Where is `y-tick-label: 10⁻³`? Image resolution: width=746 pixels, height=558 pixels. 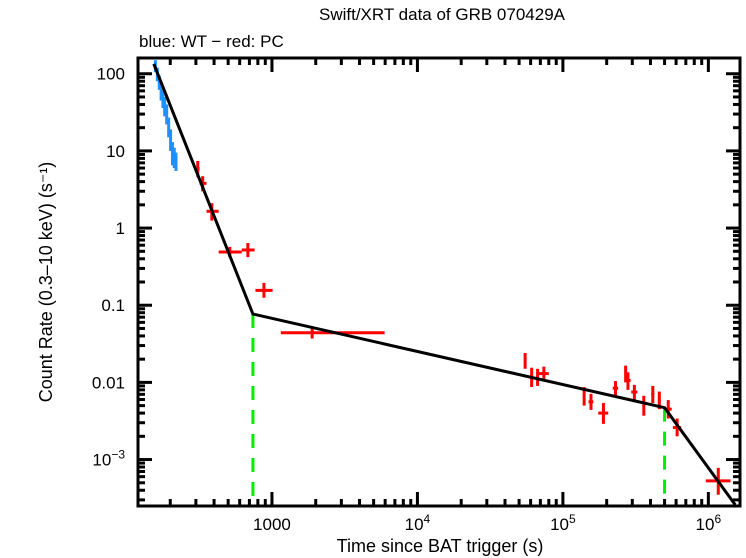 y-tick-label: 10⁻³ is located at coordinates (108, 459).